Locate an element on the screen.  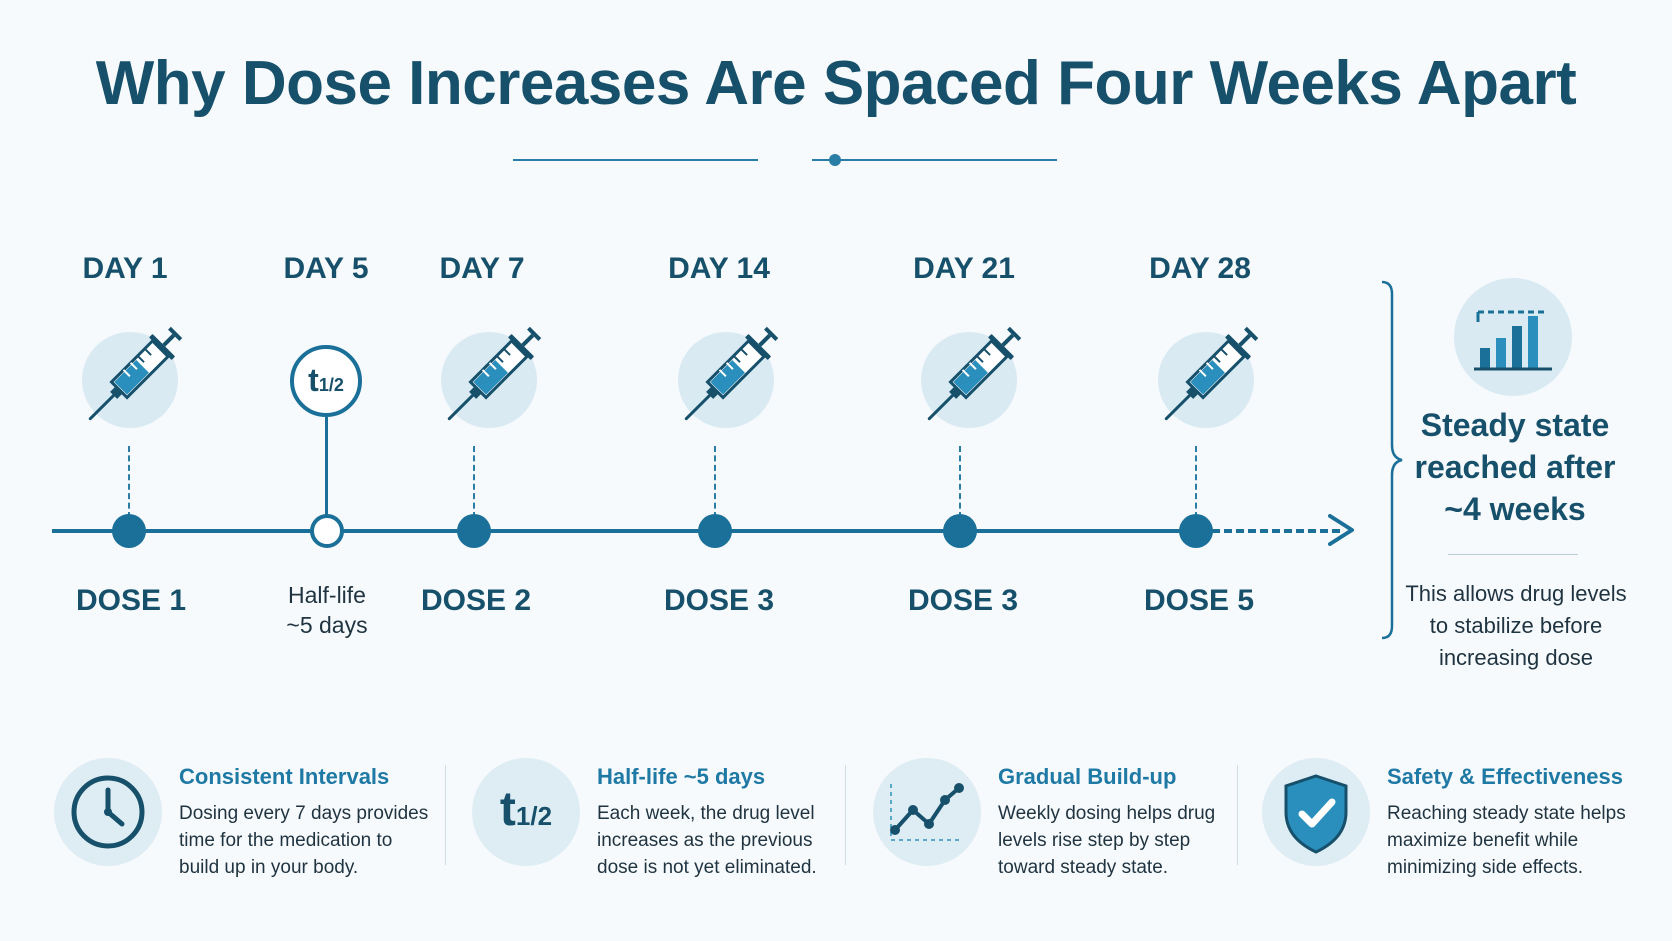
day-label: DAY 5 is located at coordinates (326, 268).